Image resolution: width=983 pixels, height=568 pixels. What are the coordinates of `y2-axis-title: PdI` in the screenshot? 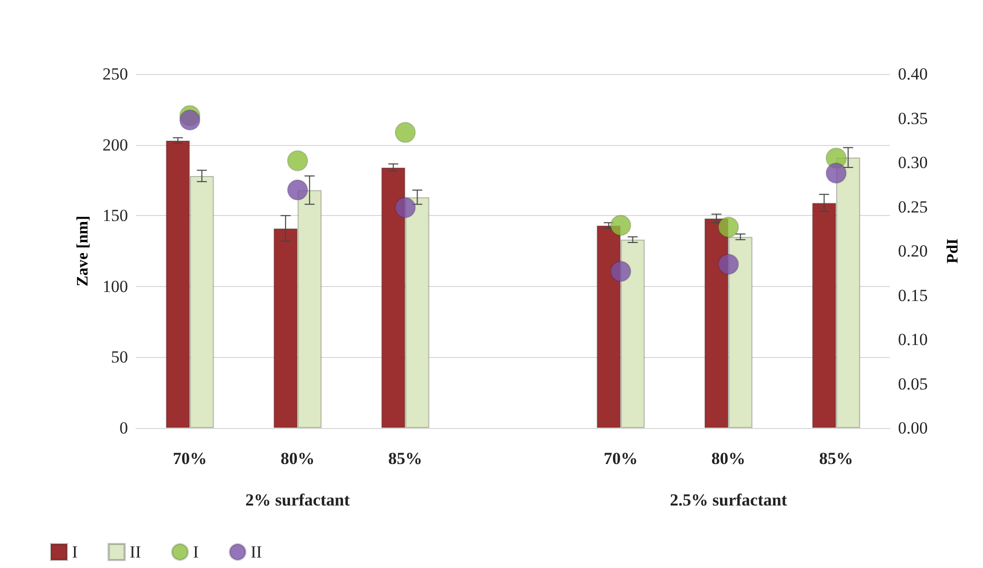 It's located at (953, 251).